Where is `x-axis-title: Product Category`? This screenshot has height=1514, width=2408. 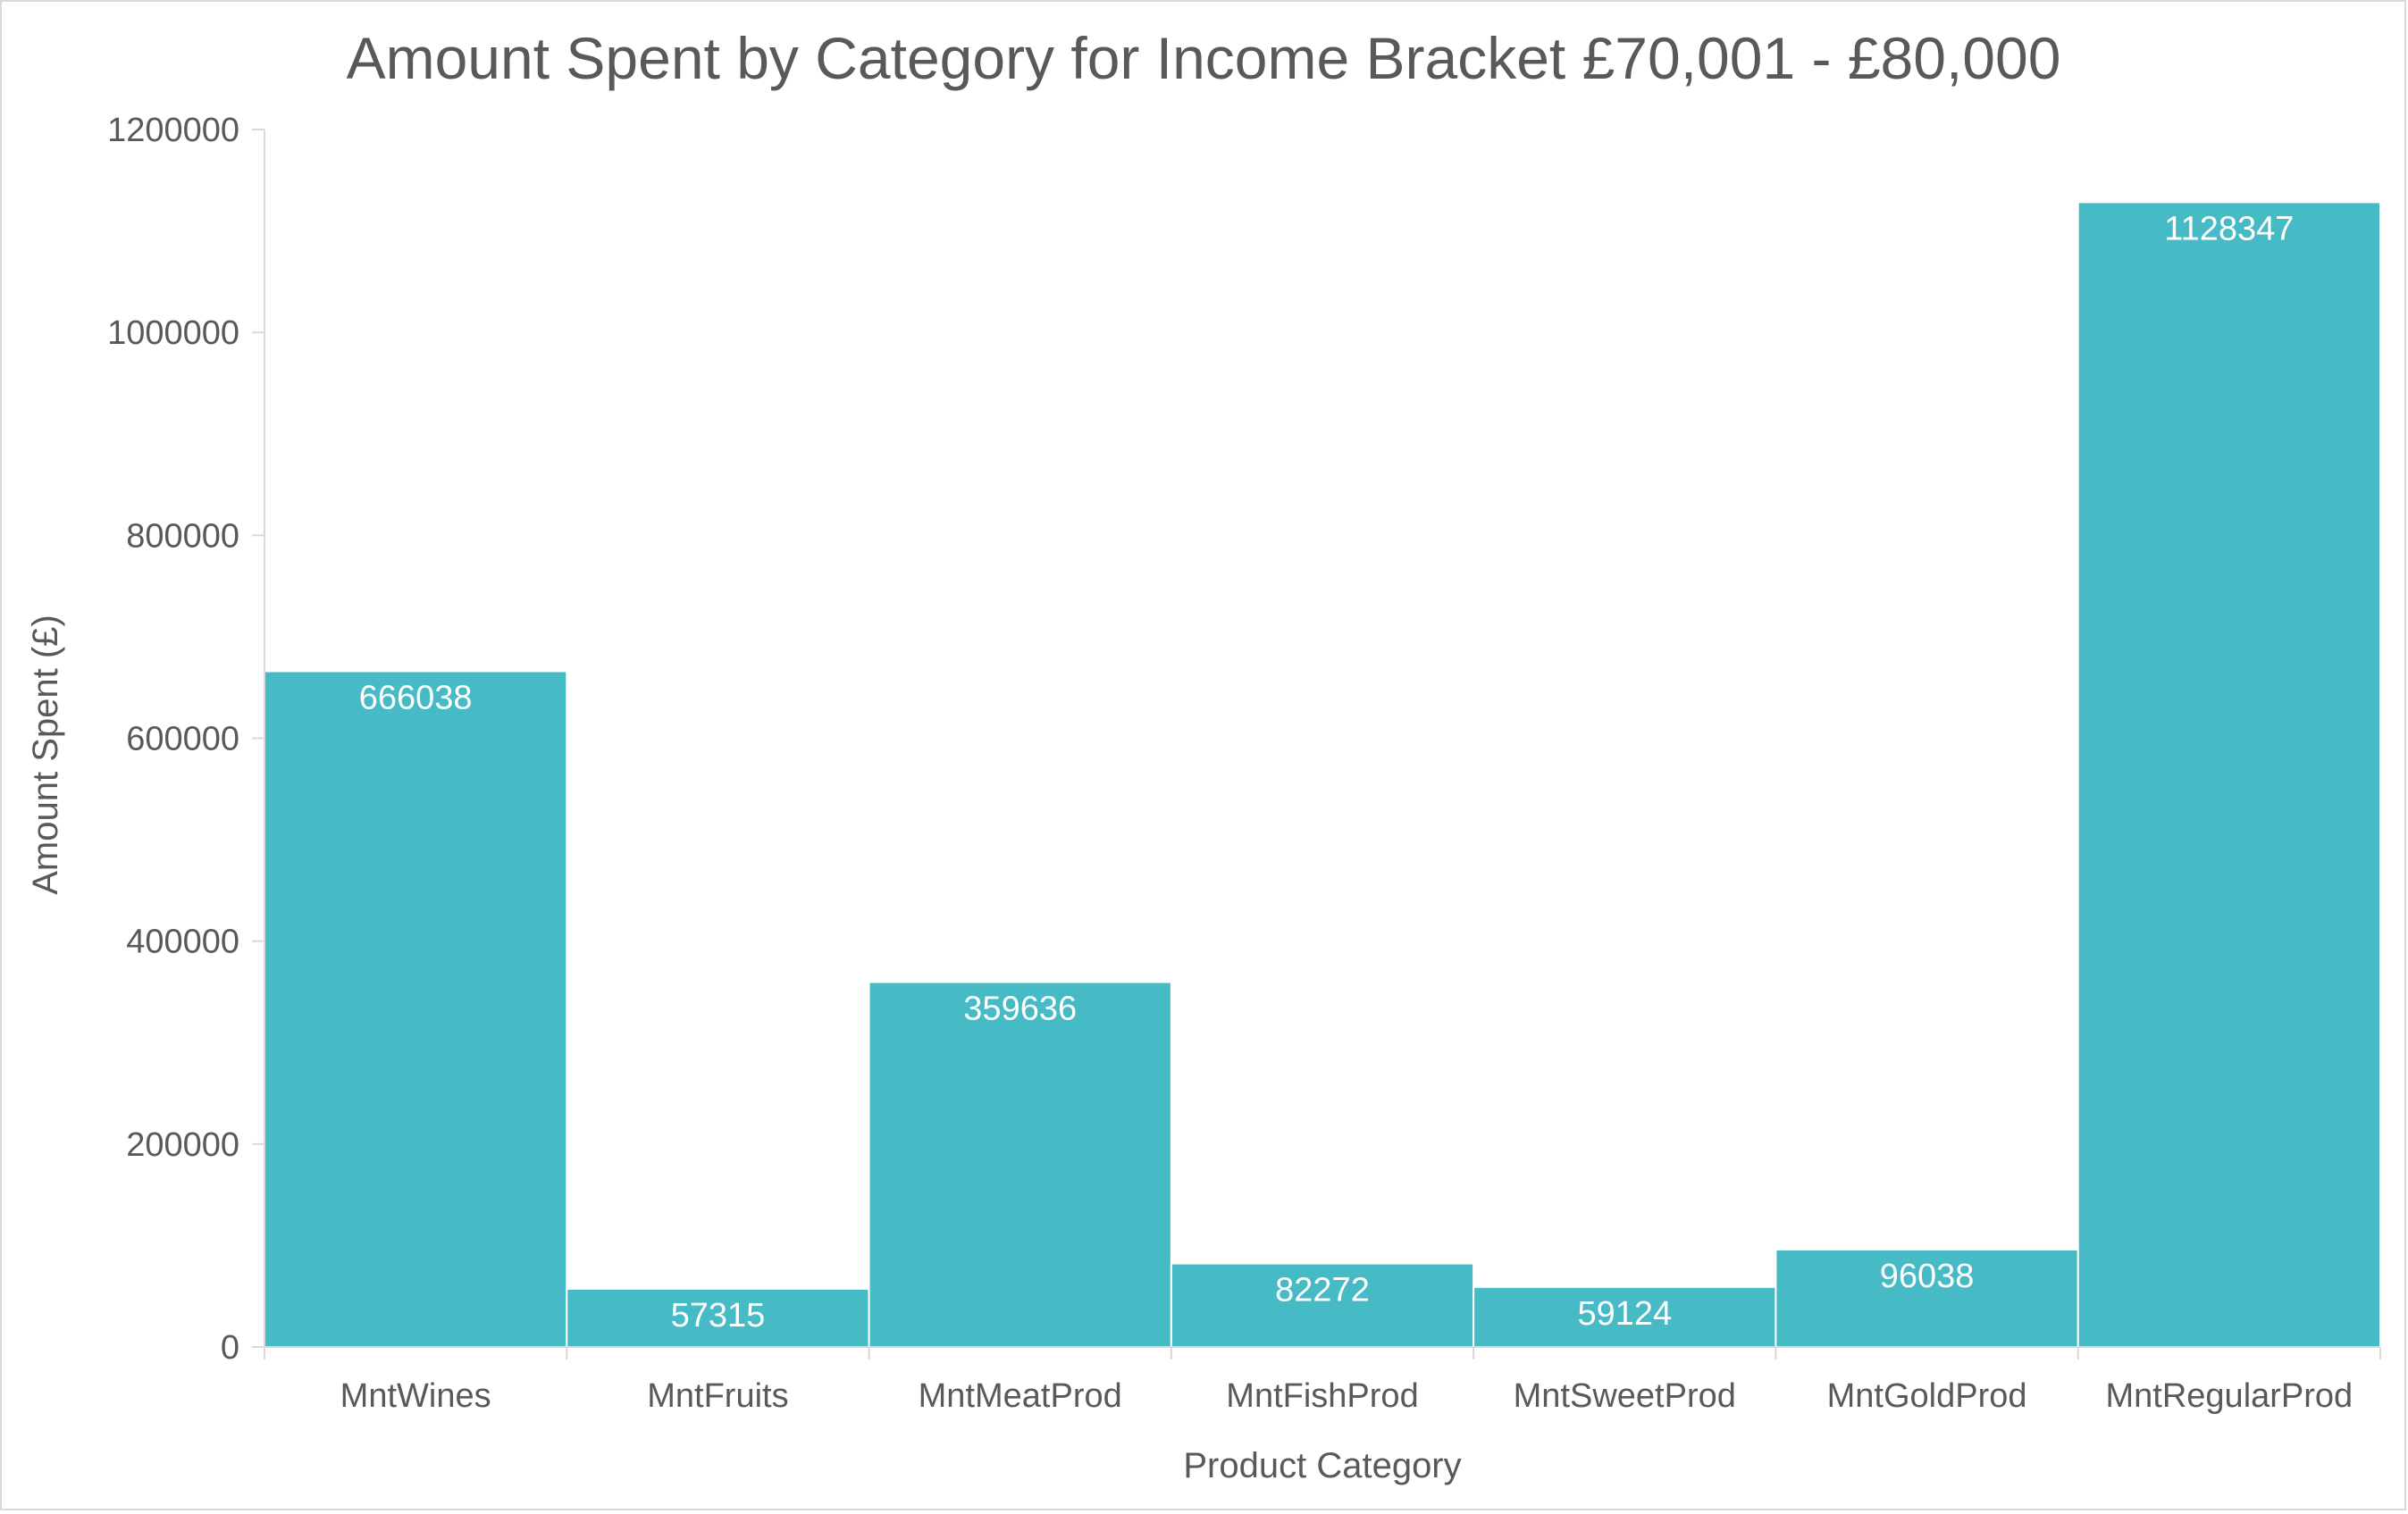 x-axis-title: Product Category is located at coordinates (1322, 1465).